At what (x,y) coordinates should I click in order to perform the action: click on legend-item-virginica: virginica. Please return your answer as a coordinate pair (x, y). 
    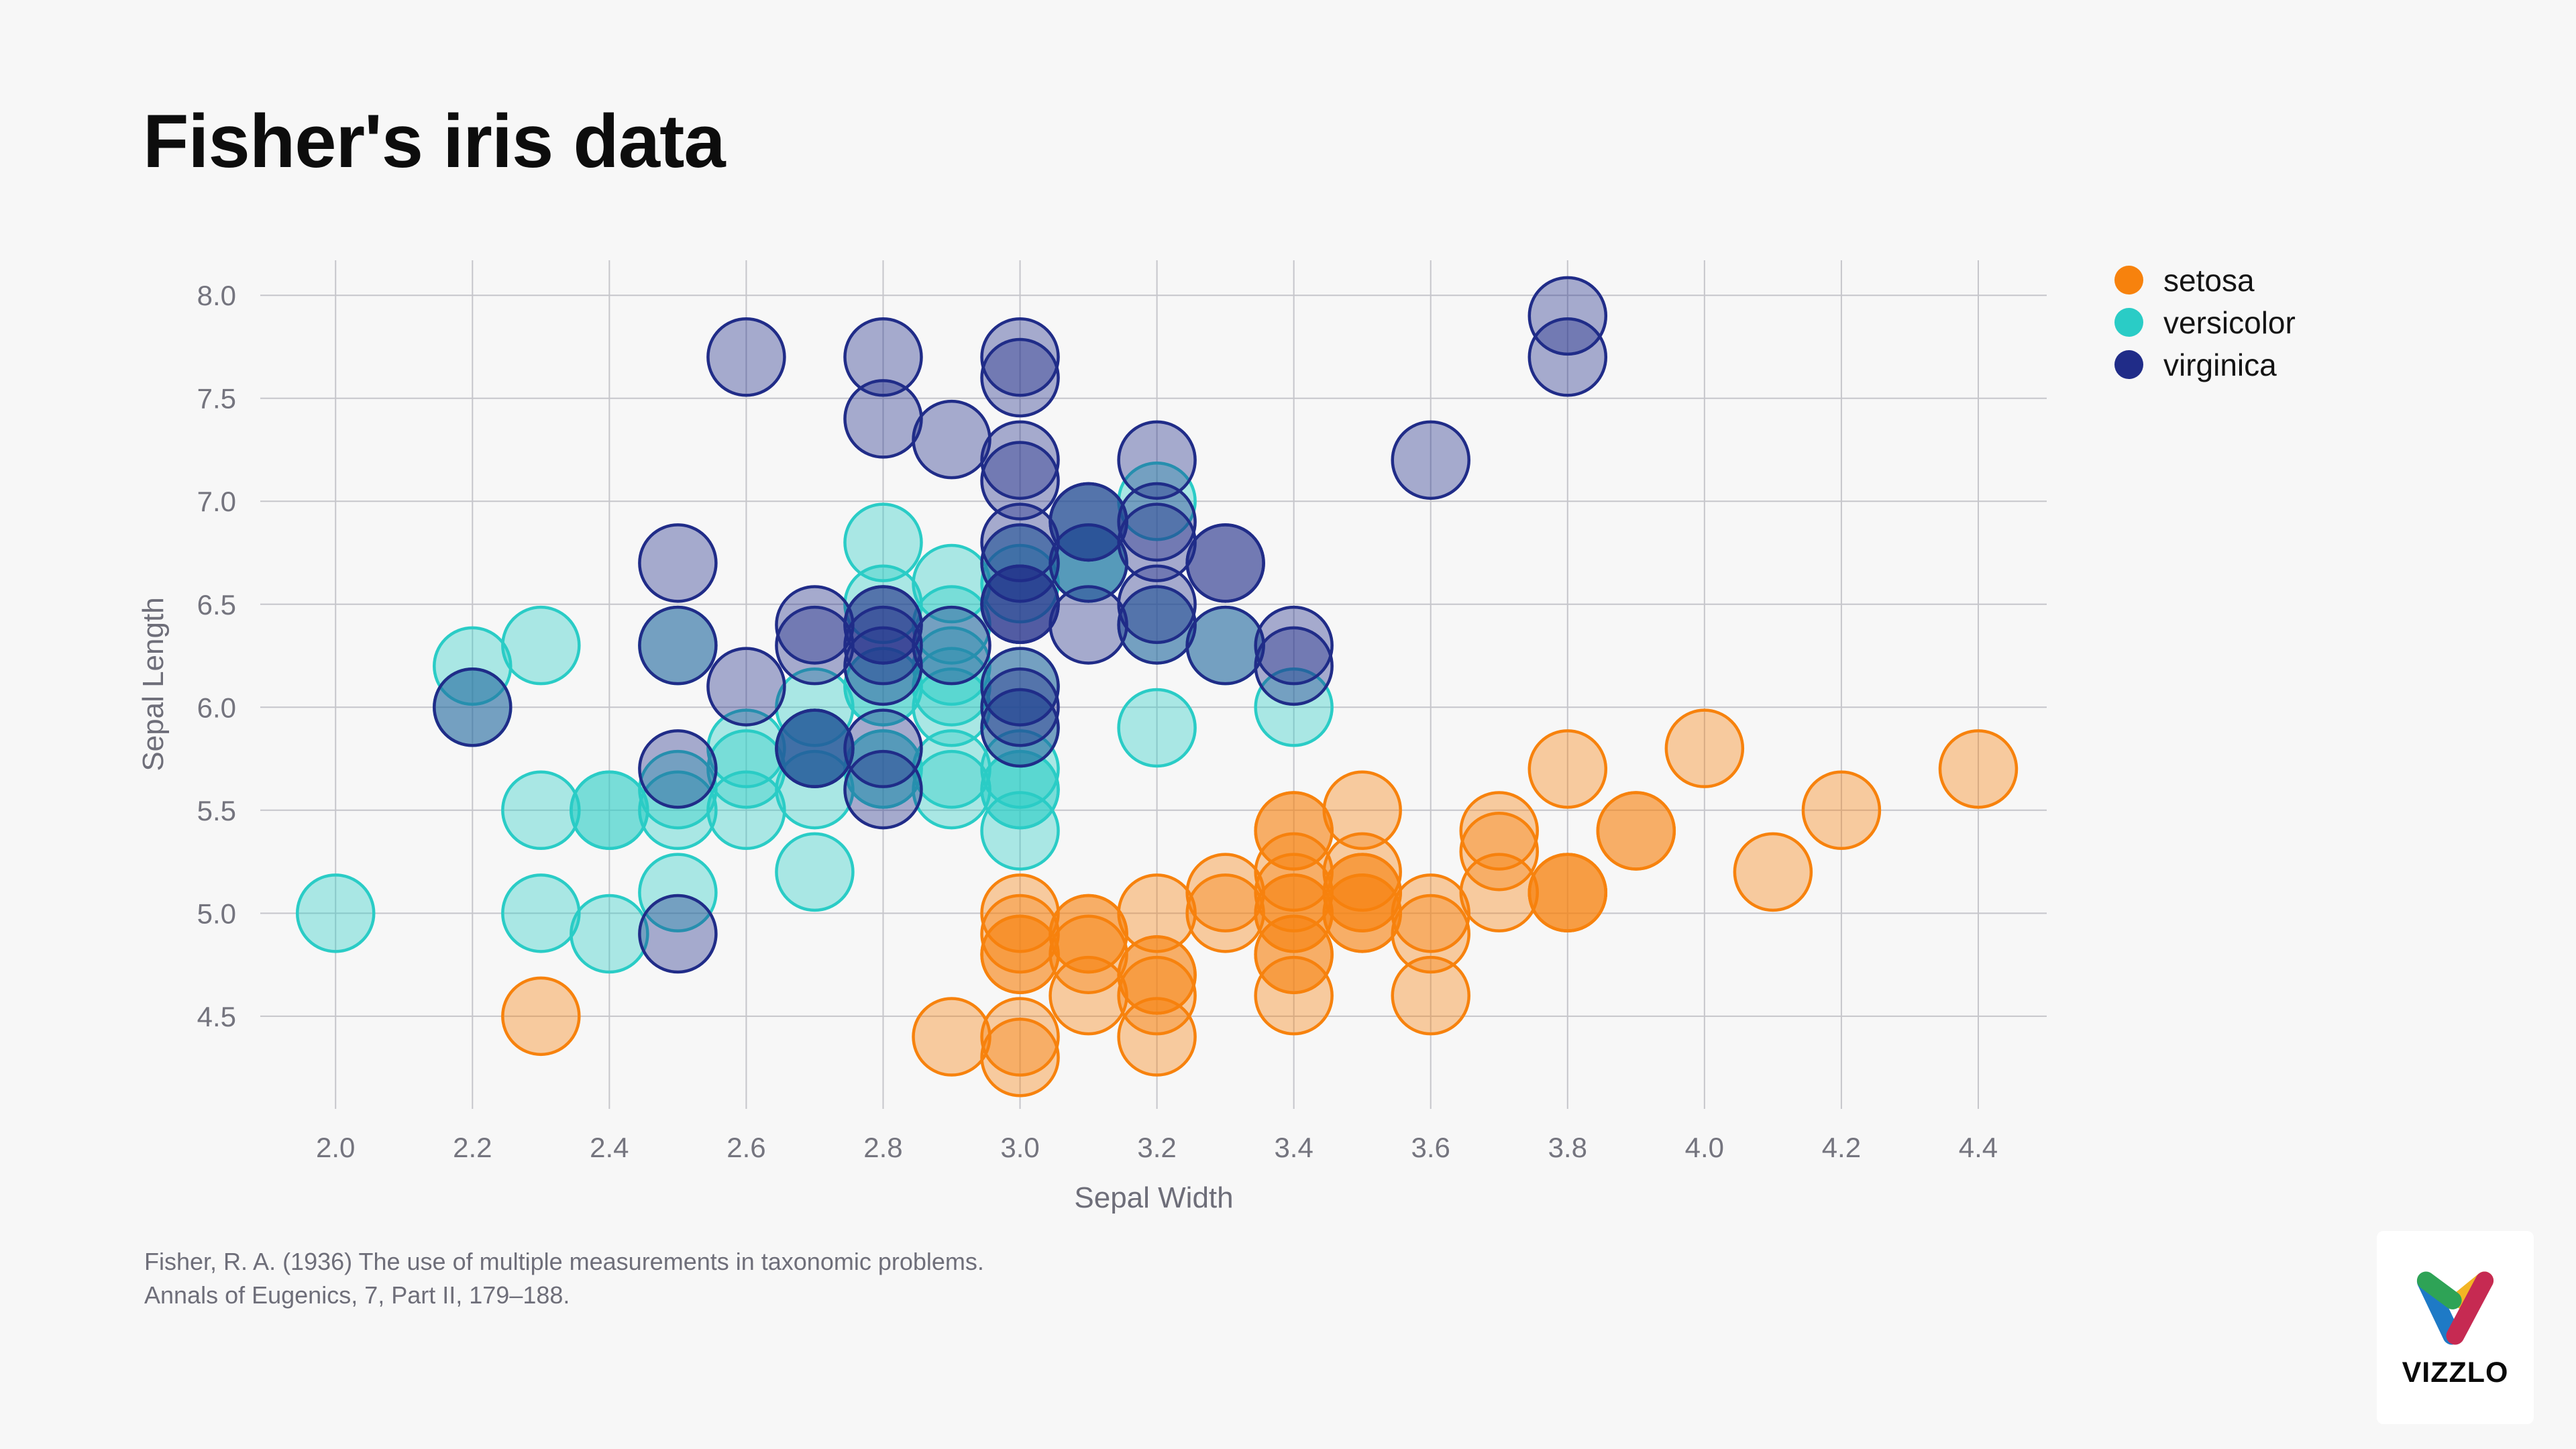
    Looking at the image, I should click on (2205, 364).